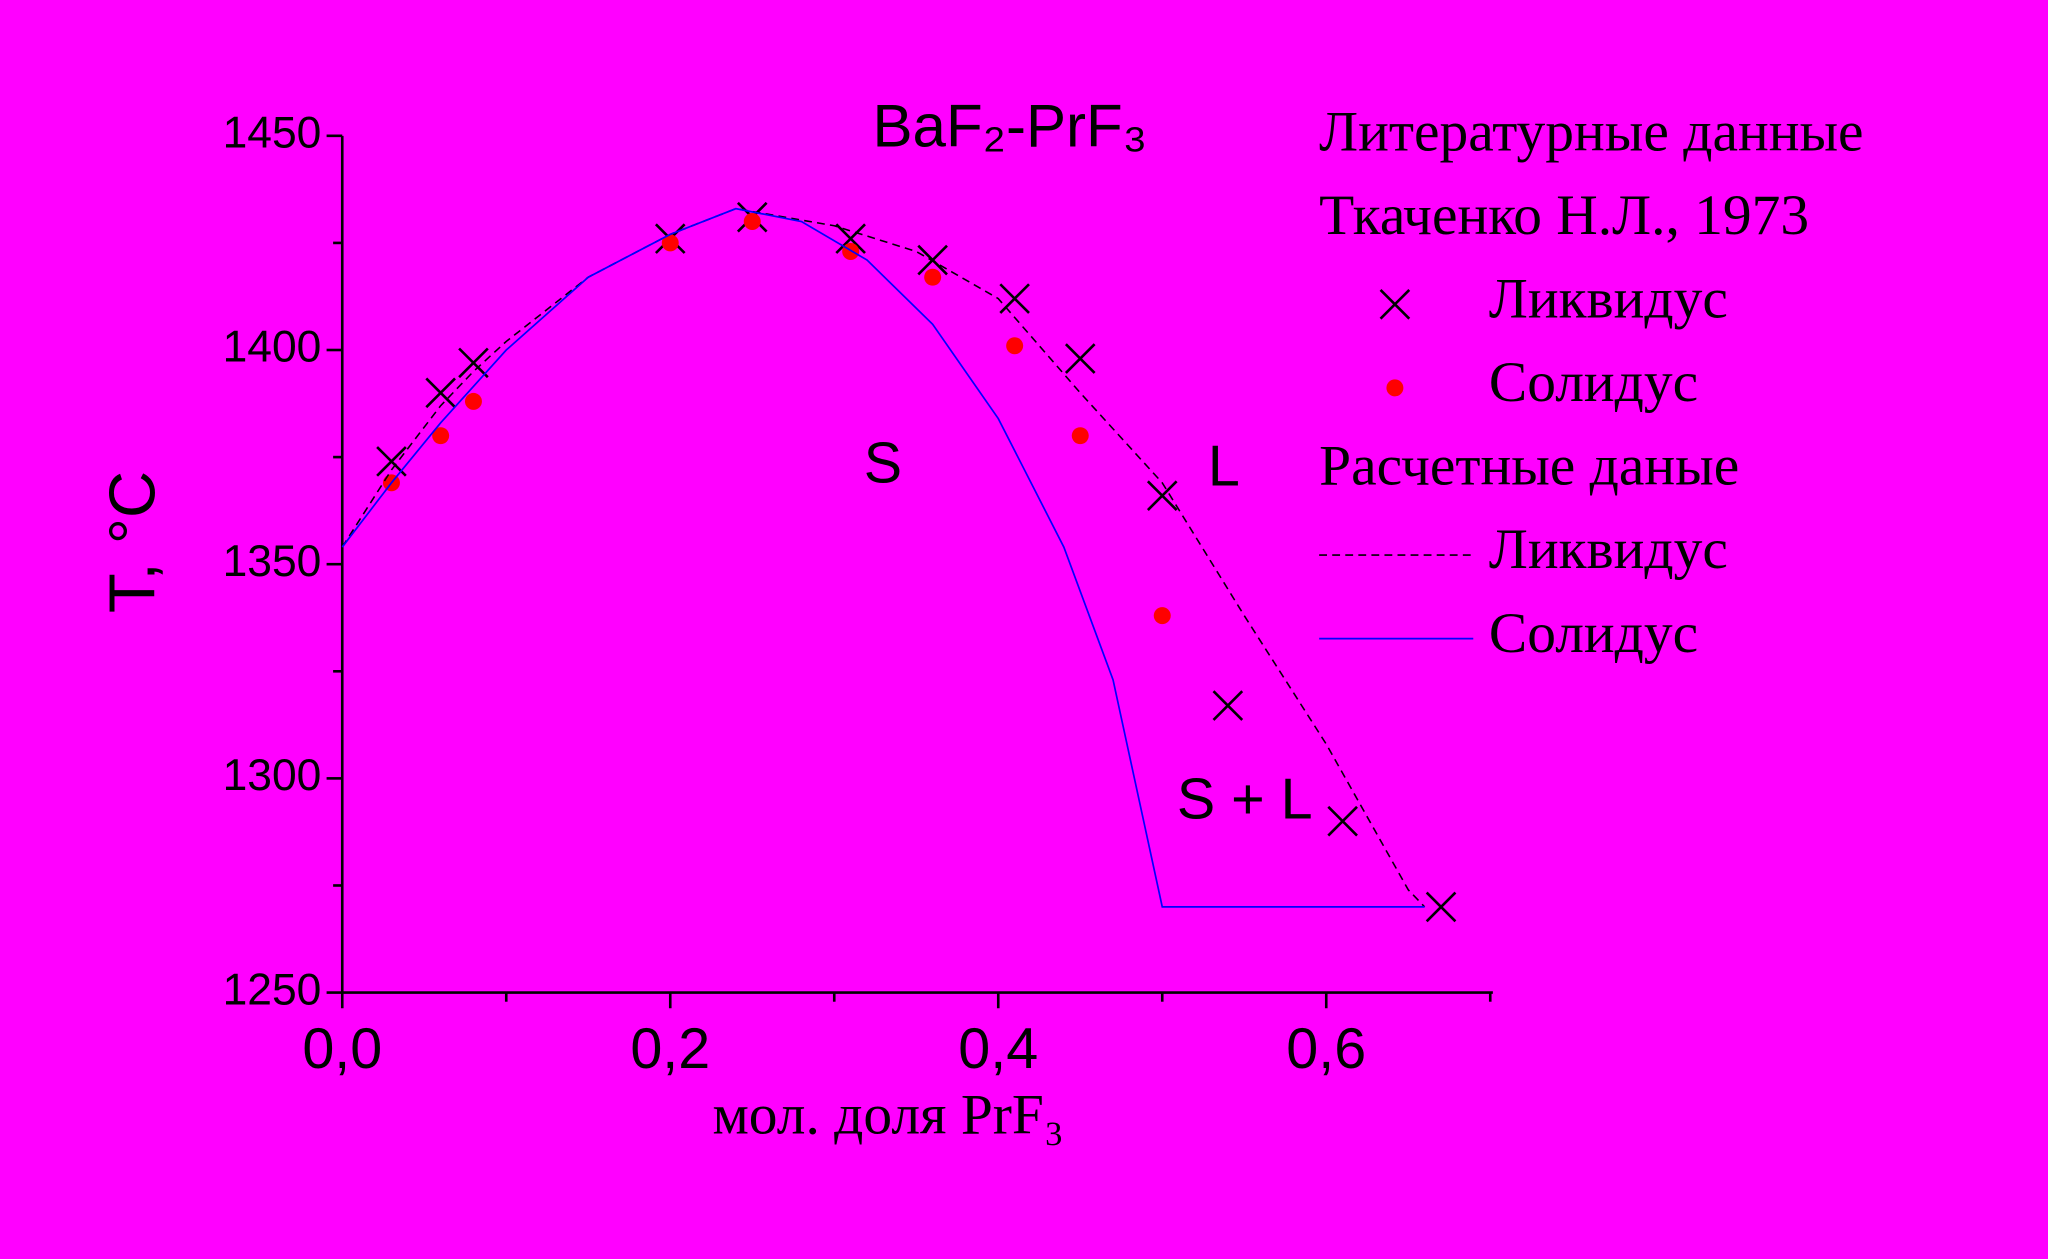  What do you see at coordinates (131, 542) in the screenshot?
I see `y-axis-label: T, °C` at bounding box center [131, 542].